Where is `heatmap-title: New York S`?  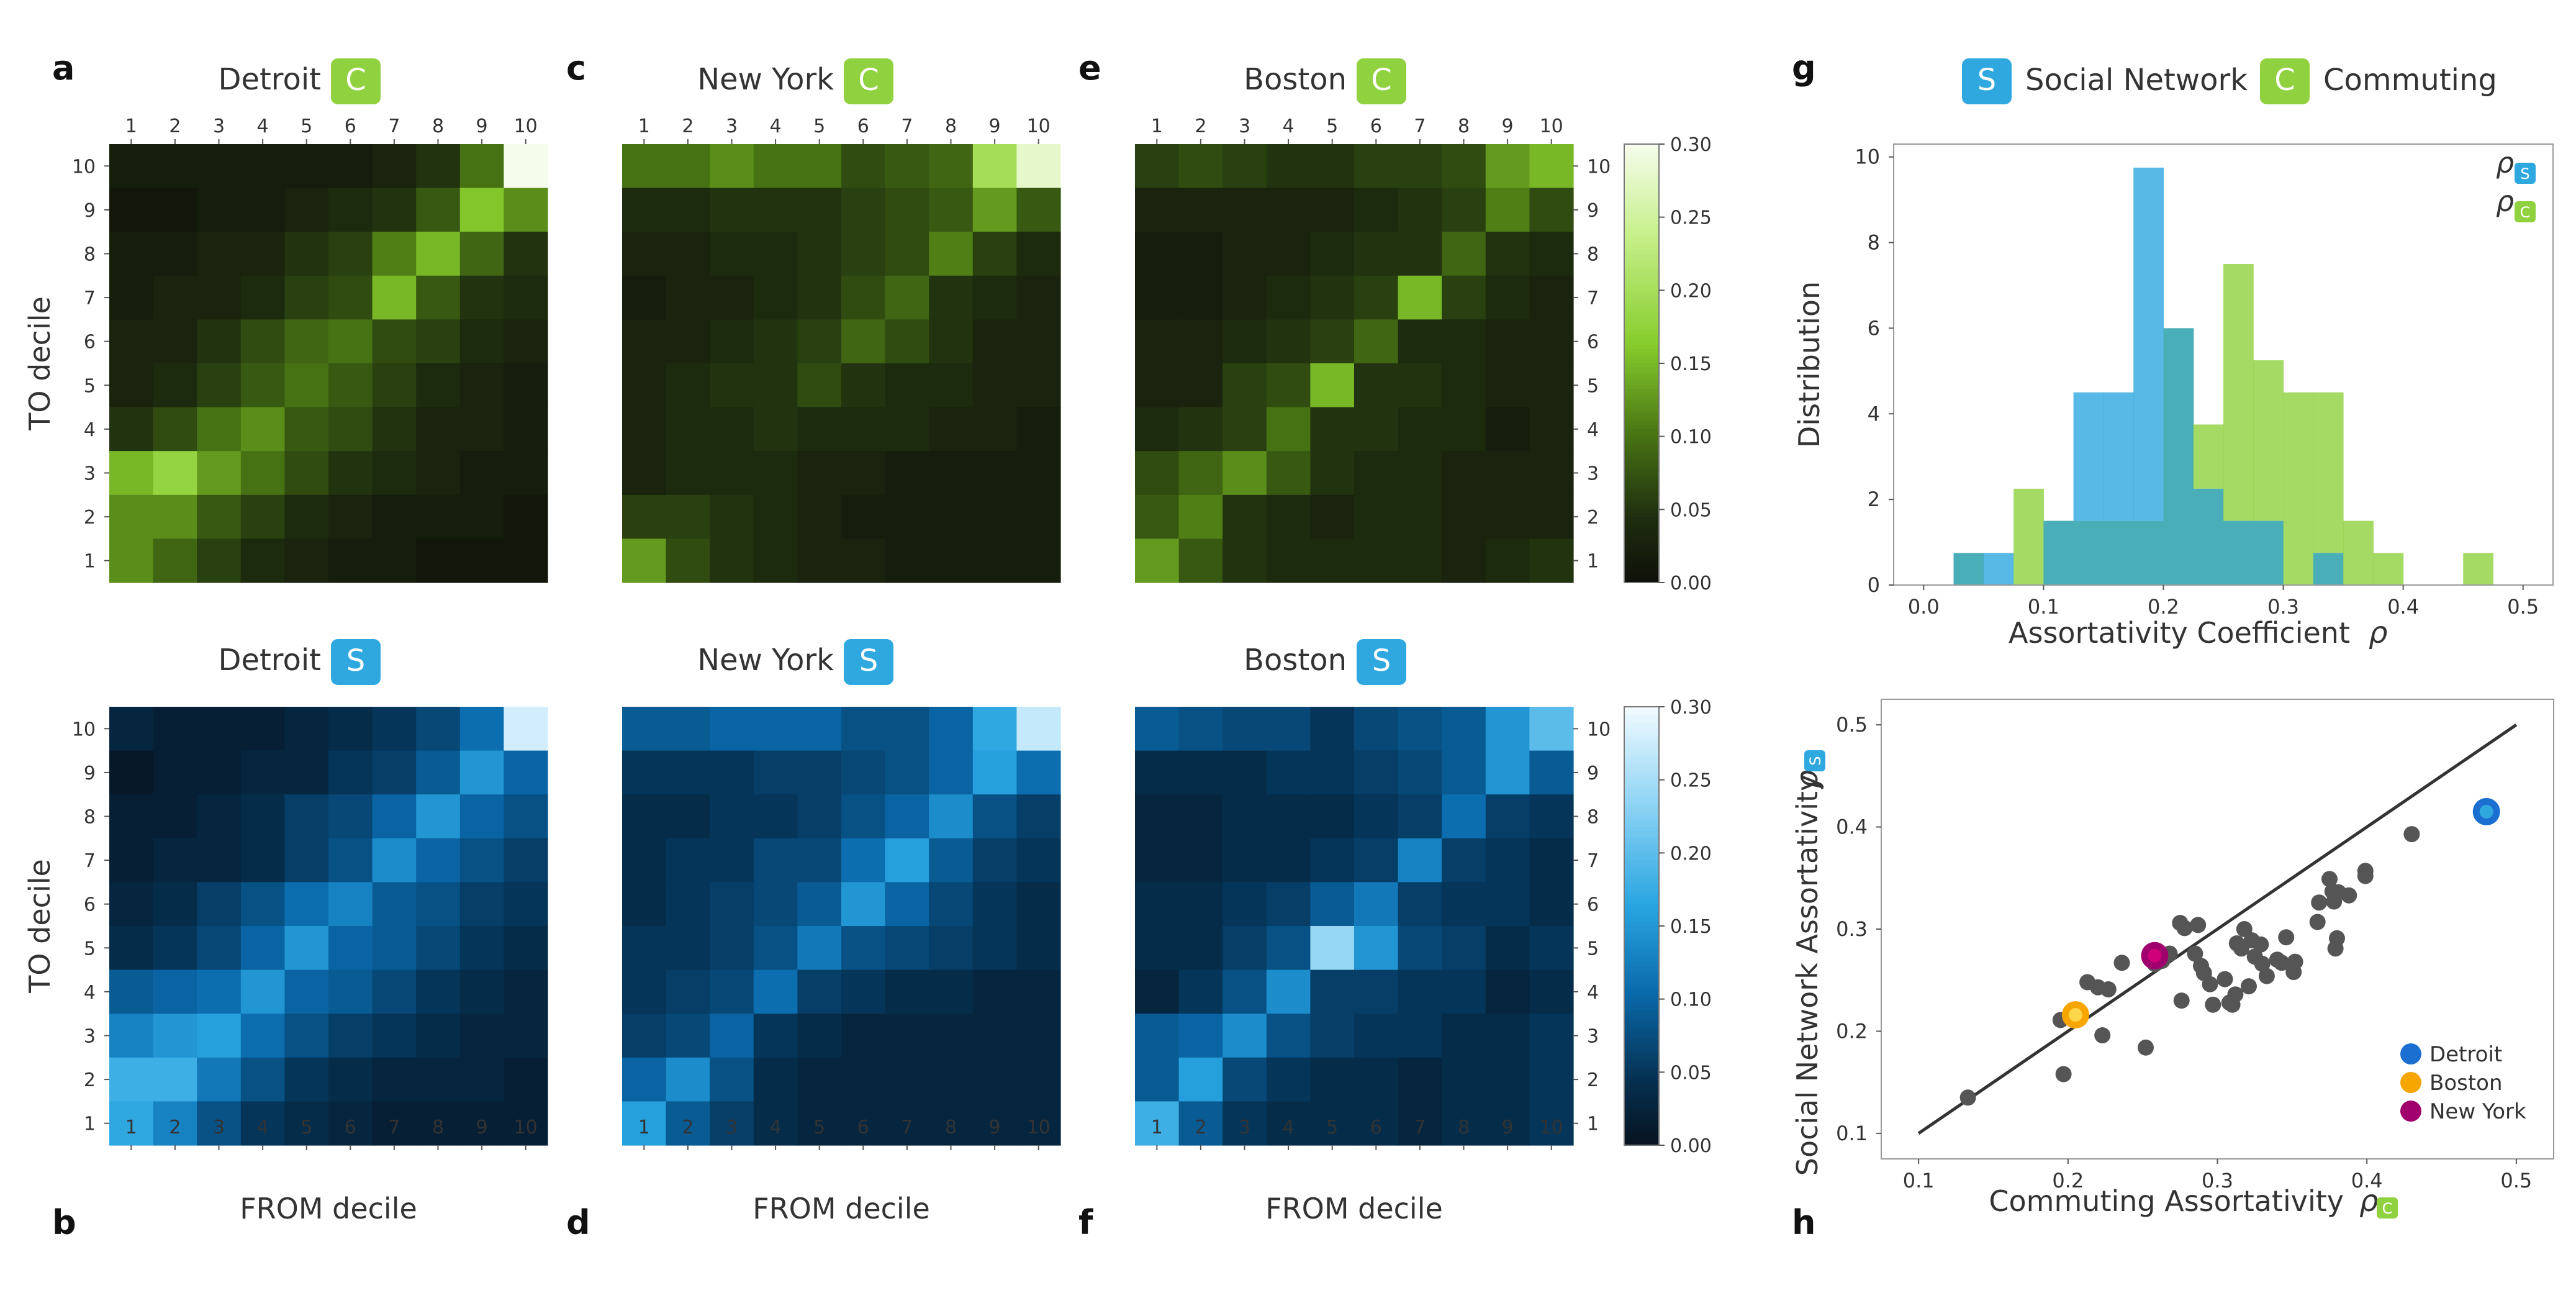 heatmap-title: New York S is located at coordinates (795, 662).